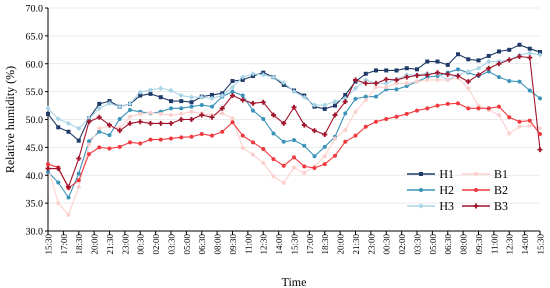 The height and width of the screenshot is (288, 550). Describe the element at coordinates (501, 190) in the screenshot. I see `legend-label: B2` at that location.